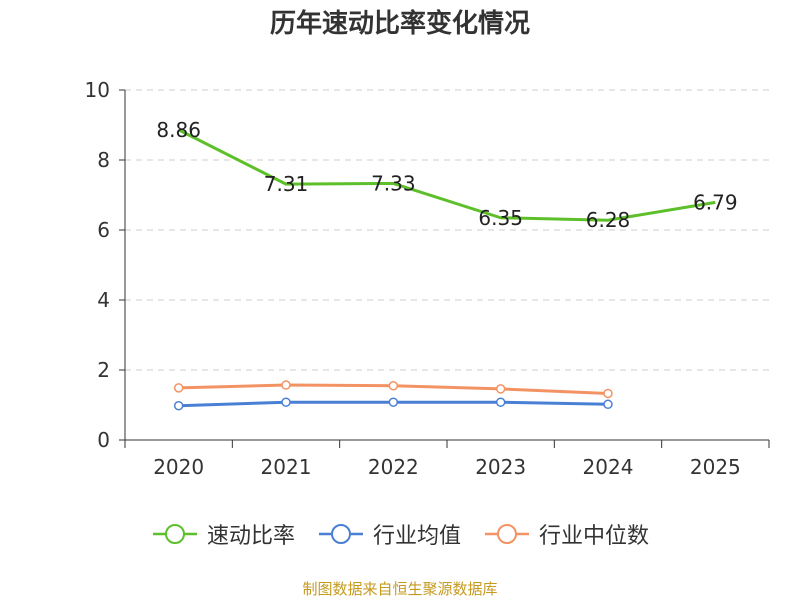  I want to click on y-tick-label: 2, so click(103, 370).